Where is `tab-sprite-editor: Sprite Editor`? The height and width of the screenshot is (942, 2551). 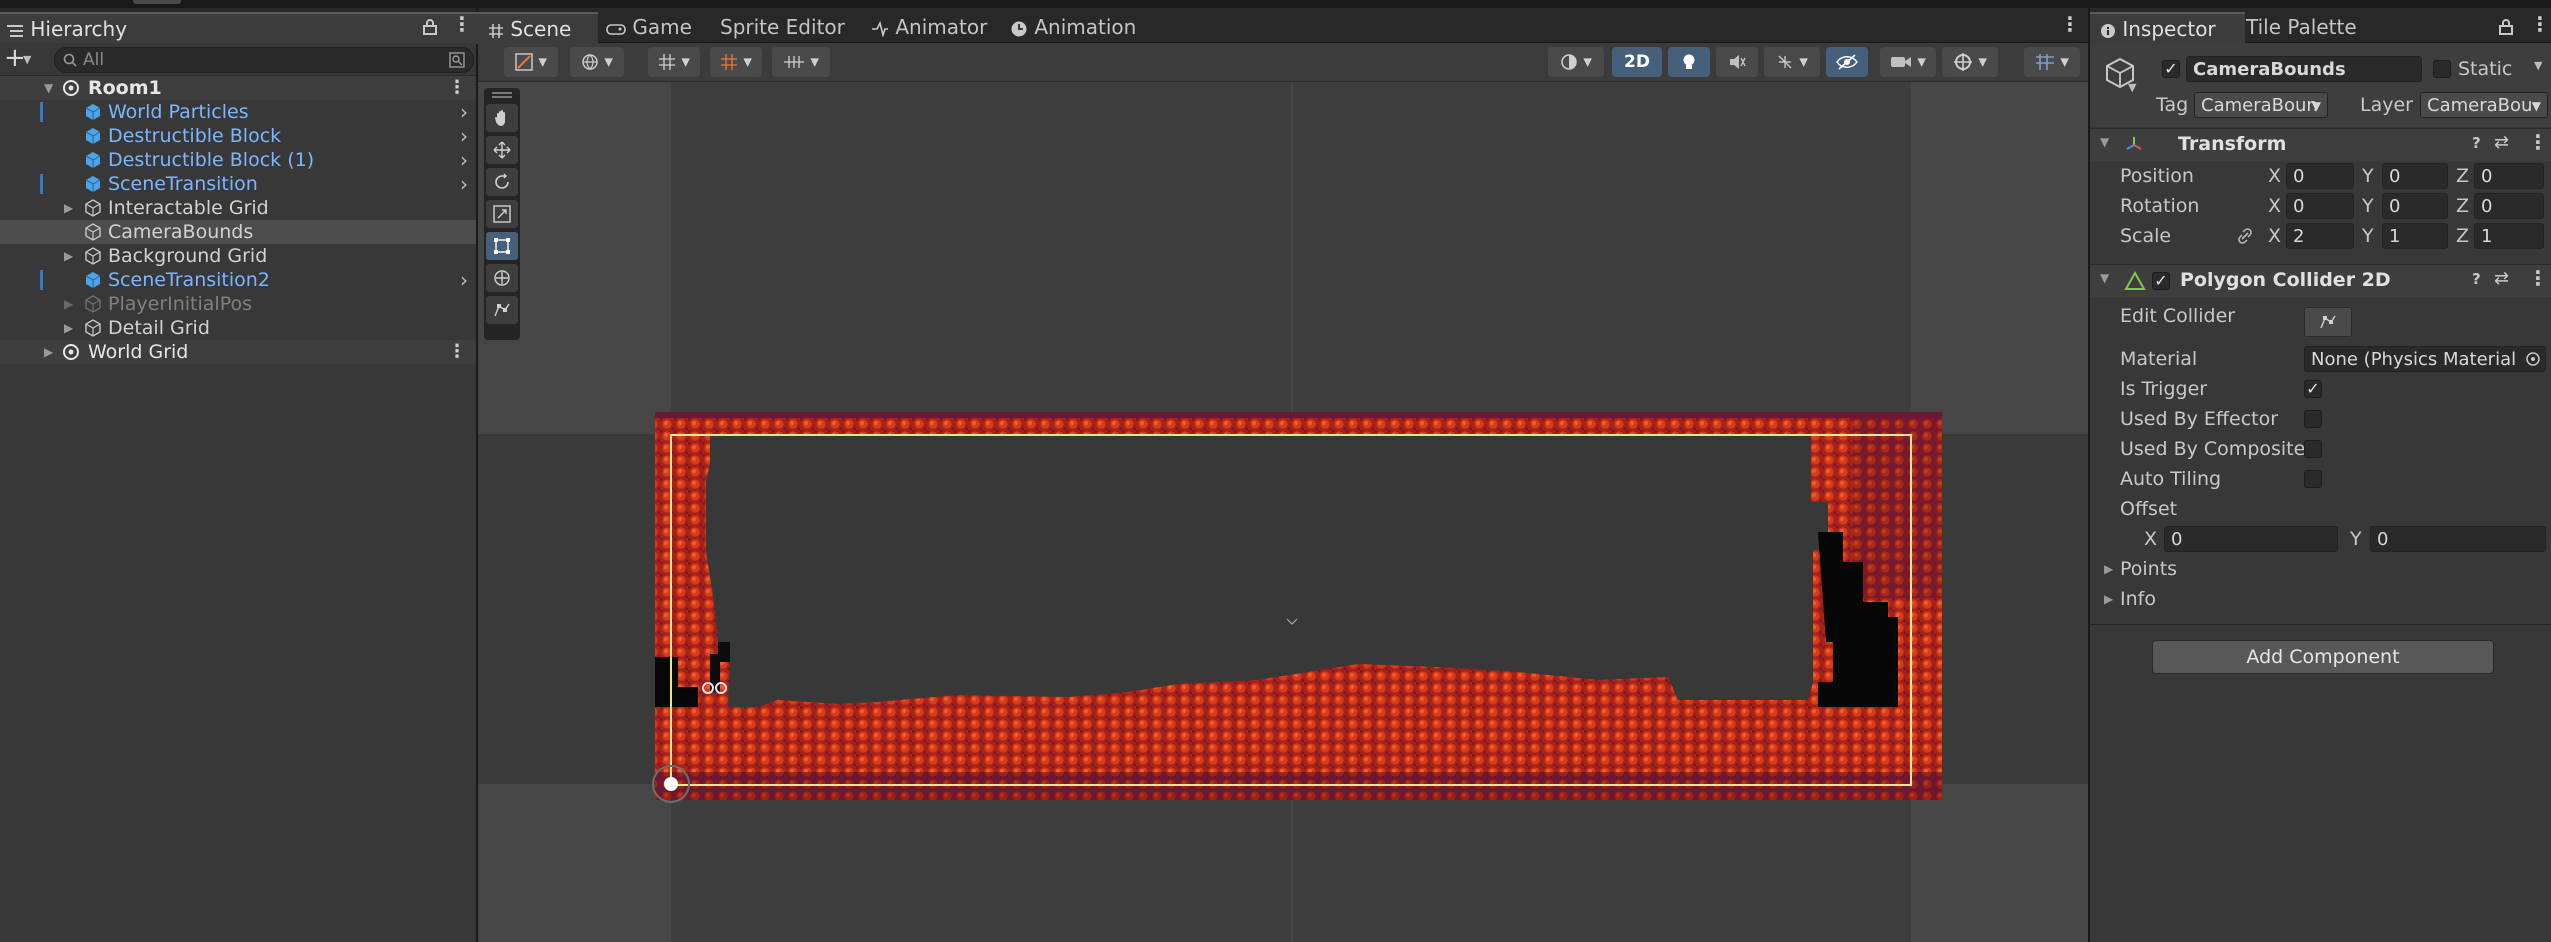 tab-sprite-editor: Sprite Editor is located at coordinates (782, 27).